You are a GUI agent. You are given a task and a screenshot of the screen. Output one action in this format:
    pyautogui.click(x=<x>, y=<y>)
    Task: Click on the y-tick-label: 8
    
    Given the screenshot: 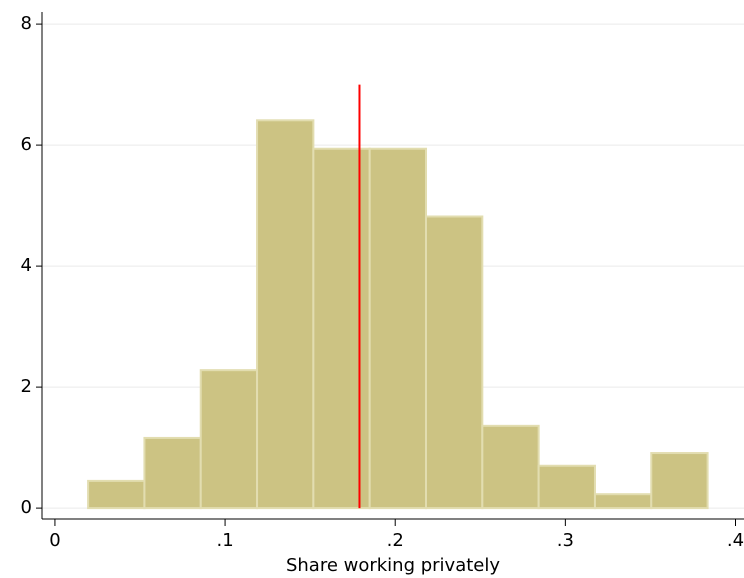 What is the action you would take?
    pyautogui.click(x=26, y=23)
    